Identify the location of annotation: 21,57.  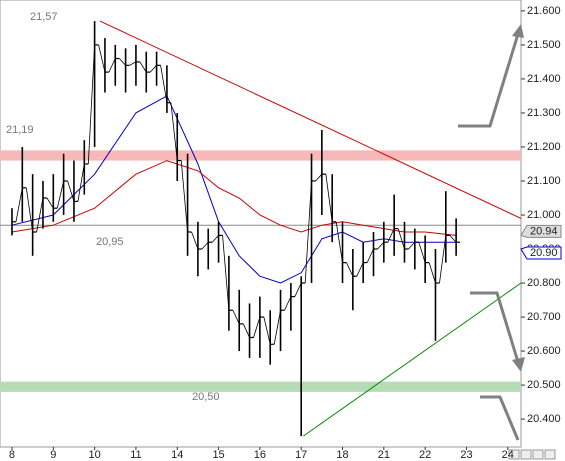
(44, 17).